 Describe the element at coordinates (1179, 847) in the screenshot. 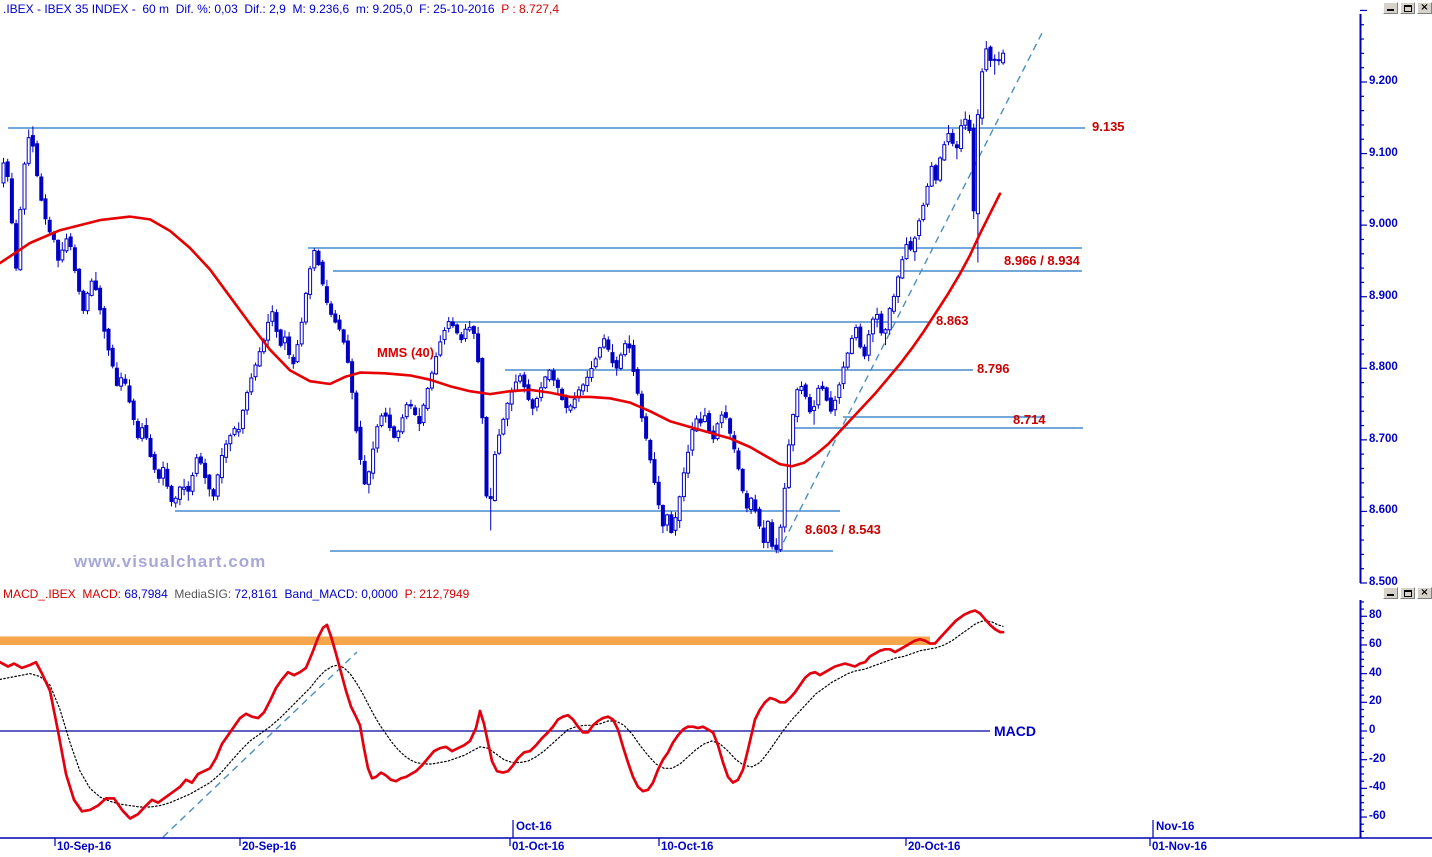

I see `date-label: 01-Nov-16` at that location.